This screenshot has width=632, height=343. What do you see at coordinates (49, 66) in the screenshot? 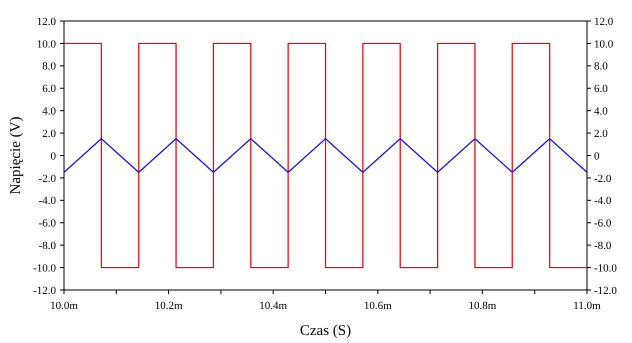
I see `y-tick-label: 8.0` at bounding box center [49, 66].